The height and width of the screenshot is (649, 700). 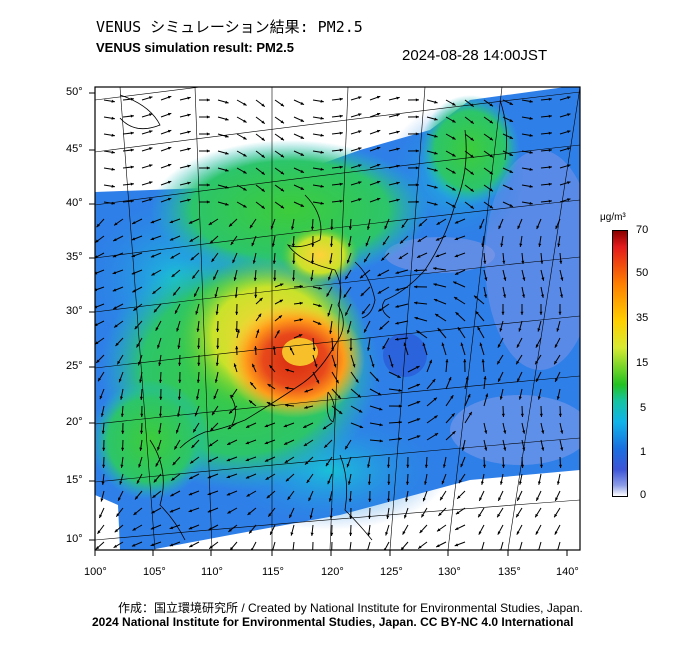 What do you see at coordinates (74, 539) in the screenshot?
I see `latitude-label: 10°` at bounding box center [74, 539].